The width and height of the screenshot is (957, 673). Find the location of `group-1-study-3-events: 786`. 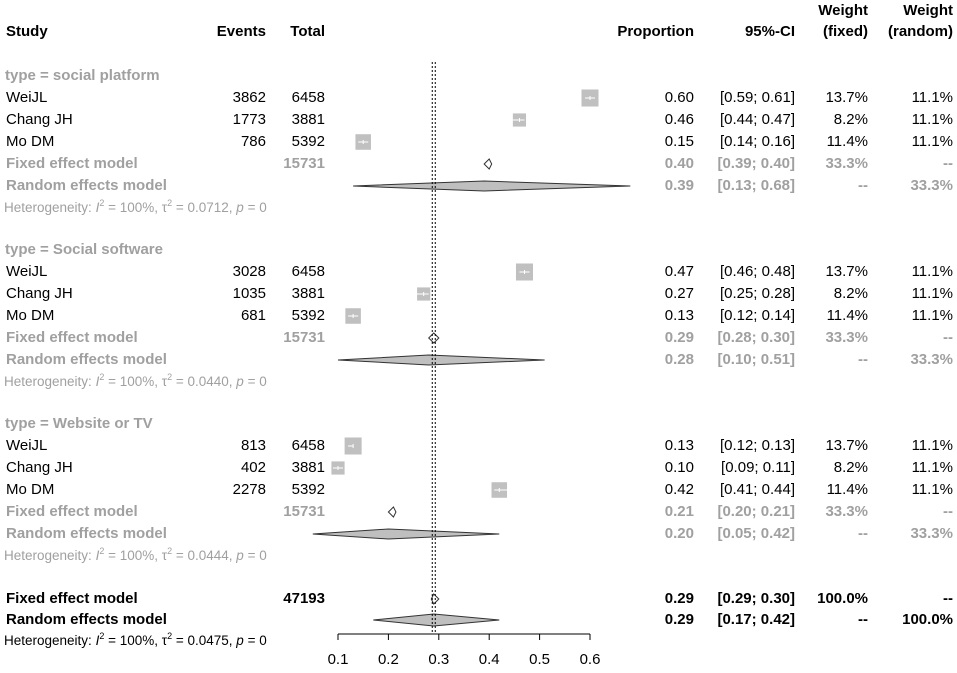

group-1-study-3-events: 786 is located at coordinates (253, 141).